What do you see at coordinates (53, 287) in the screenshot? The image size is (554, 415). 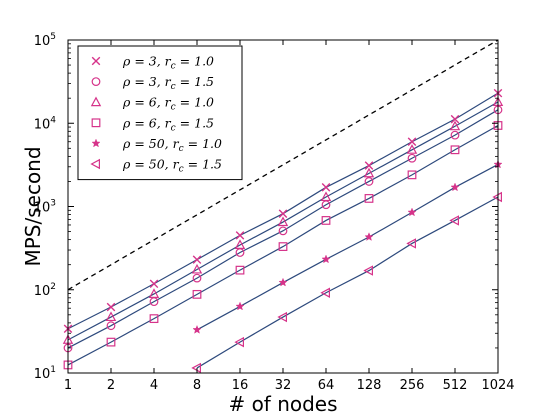 I see `y-tick-exponent: 2` at bounding box center [53, 287].